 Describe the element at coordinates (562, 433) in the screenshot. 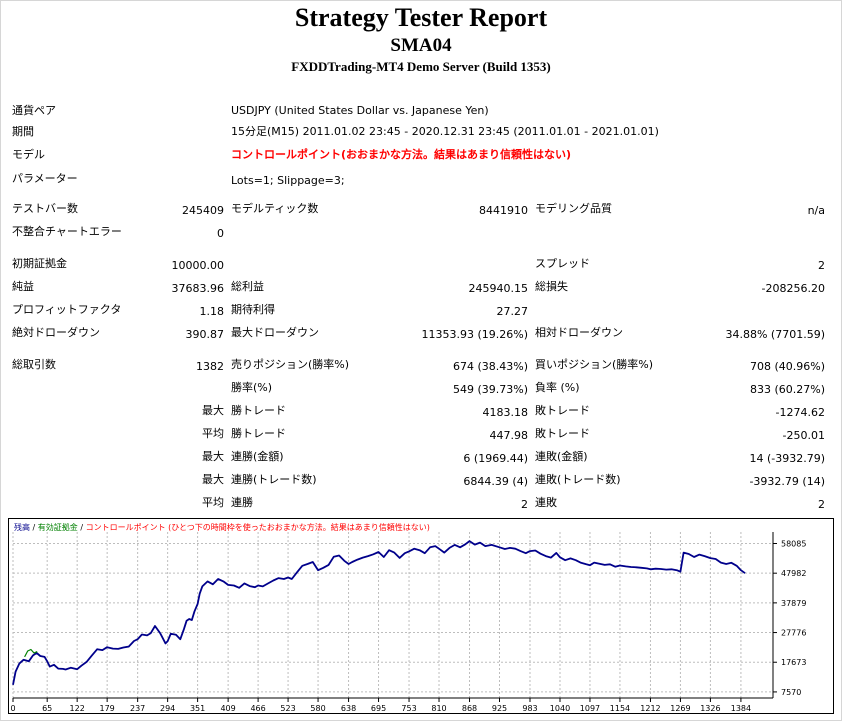

I see `avg-loss-label: 敗トレード` at that location.